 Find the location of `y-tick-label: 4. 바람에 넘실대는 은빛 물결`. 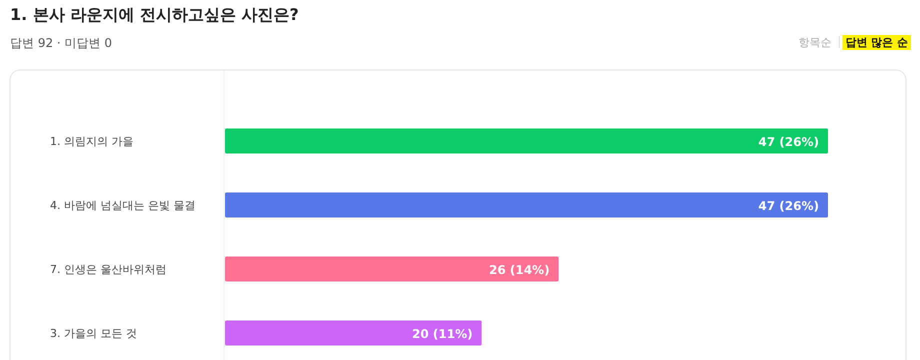

y-tick-label: 4. 바람에 넘실대는 은빛 물결 is located at coordinates (123, 205).